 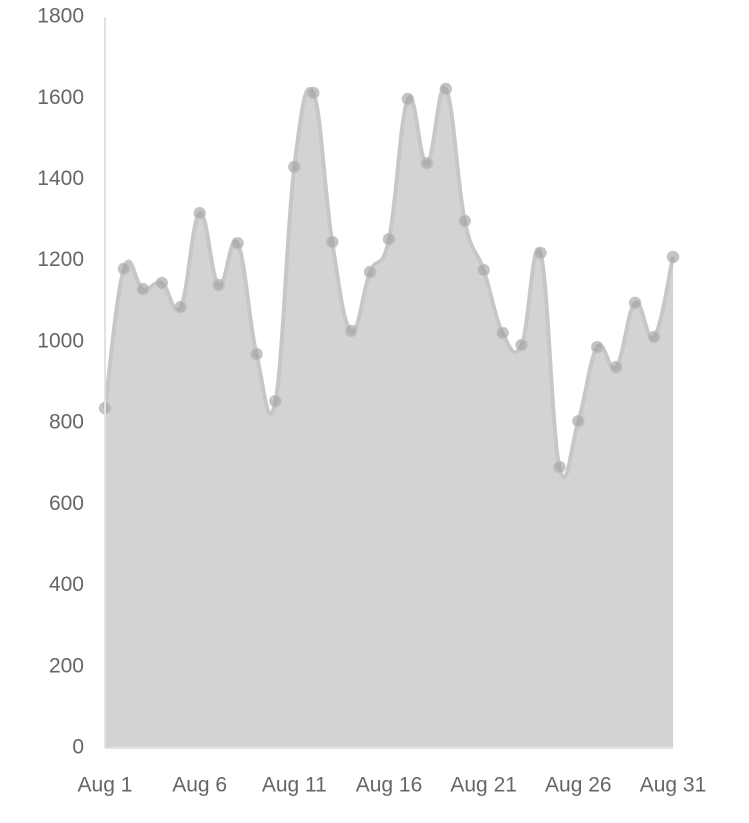 What do you see at coordinates (673, 785) in the screenshot?
I see `x-tick-label: Aug 31` at bounding box center [673, 785].